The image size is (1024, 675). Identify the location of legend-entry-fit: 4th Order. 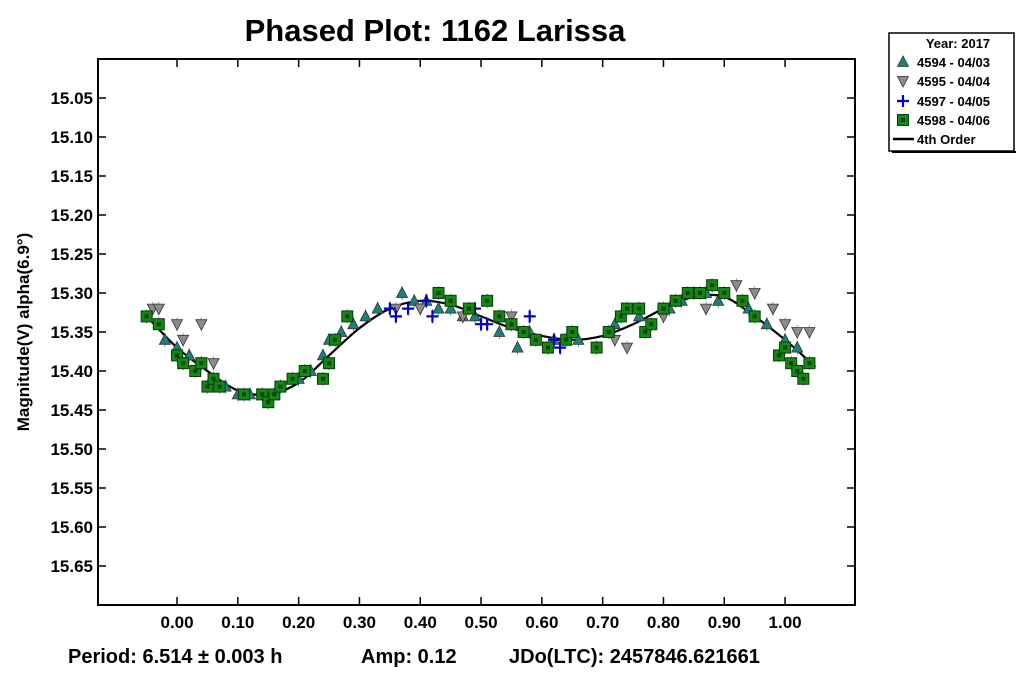
(946, 139).